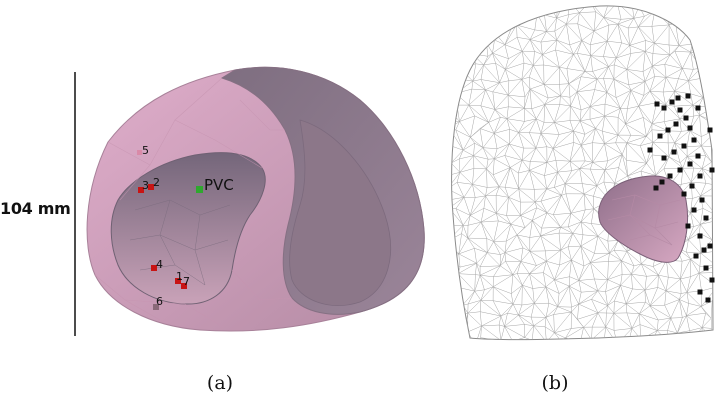 The image size is (715, 398). I want to click on pacing-markers: 5 3 2 PVC 4 1 7 6, so click(185, 227).